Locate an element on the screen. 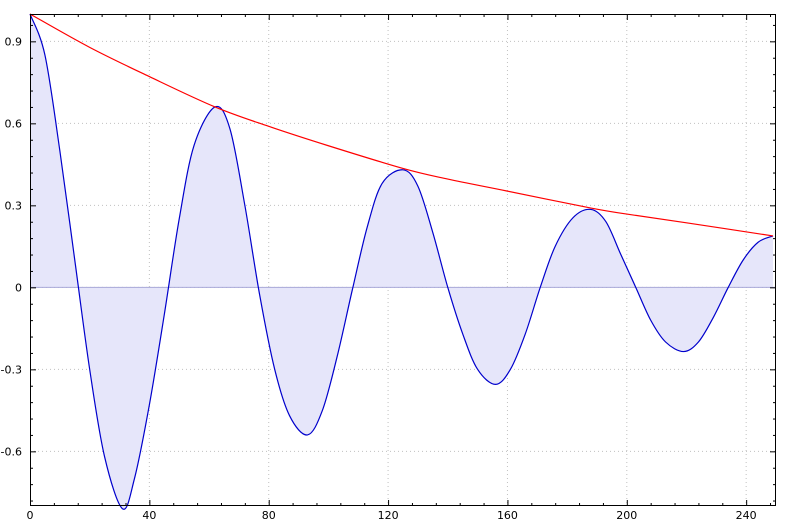 The image size is (790, 526). x-tick-label: 40 is located at coordinates (149, 515).